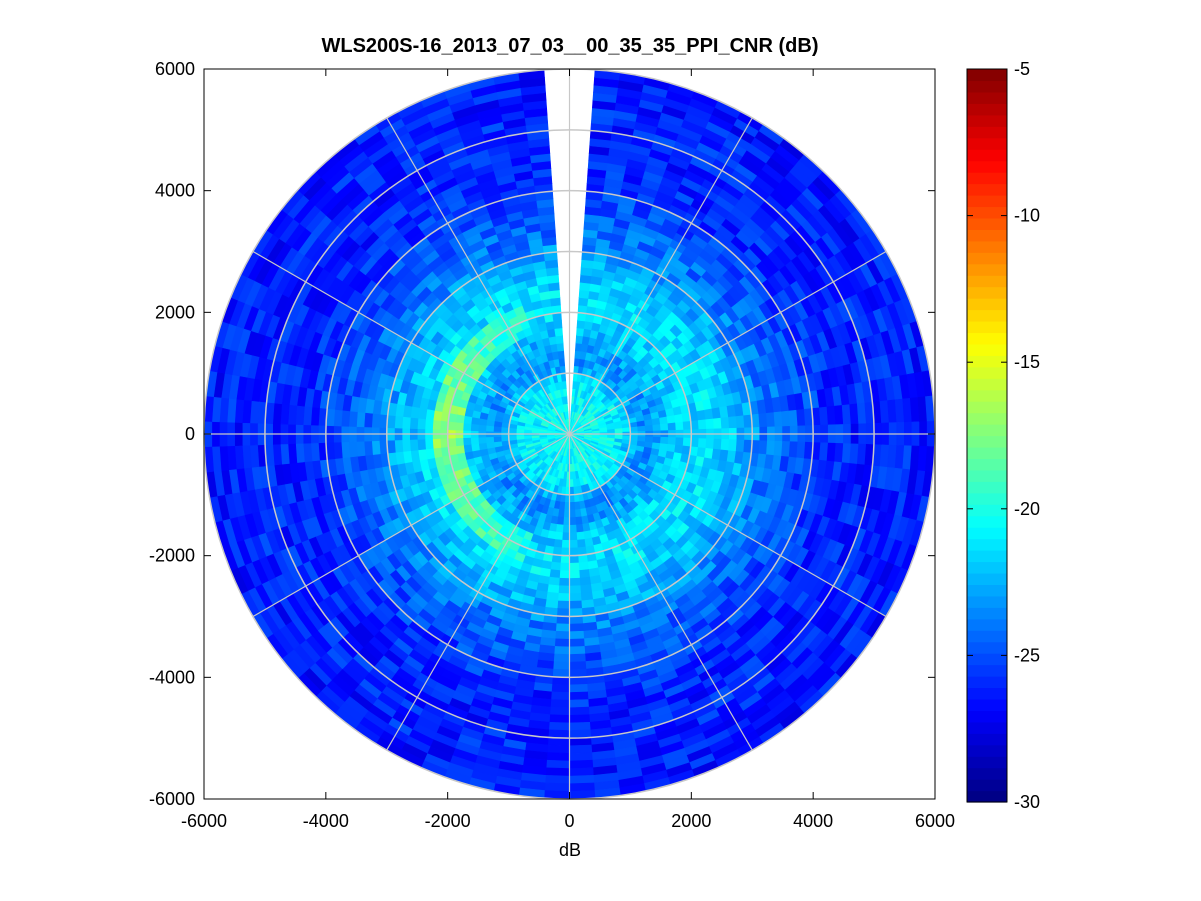 The width and height of the screenshot is (1201, 901). I want to click on x-axis-label: dB, so click(570, 850).